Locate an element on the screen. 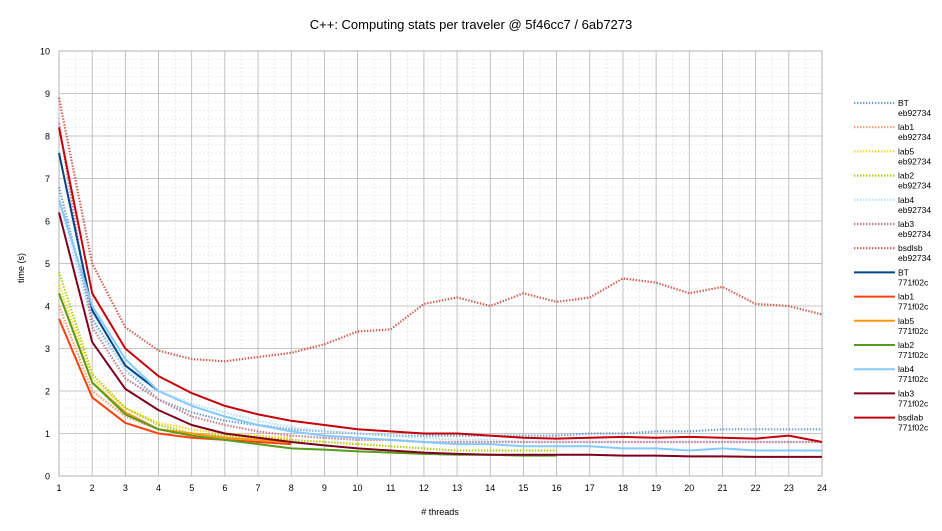  x-axis-ticks: 1 2 3 4 5 6 7 8 9 10 11 12 13 14 15 16 17 18 19 20 21 22 23 24 is located at coordinates (441, 488).